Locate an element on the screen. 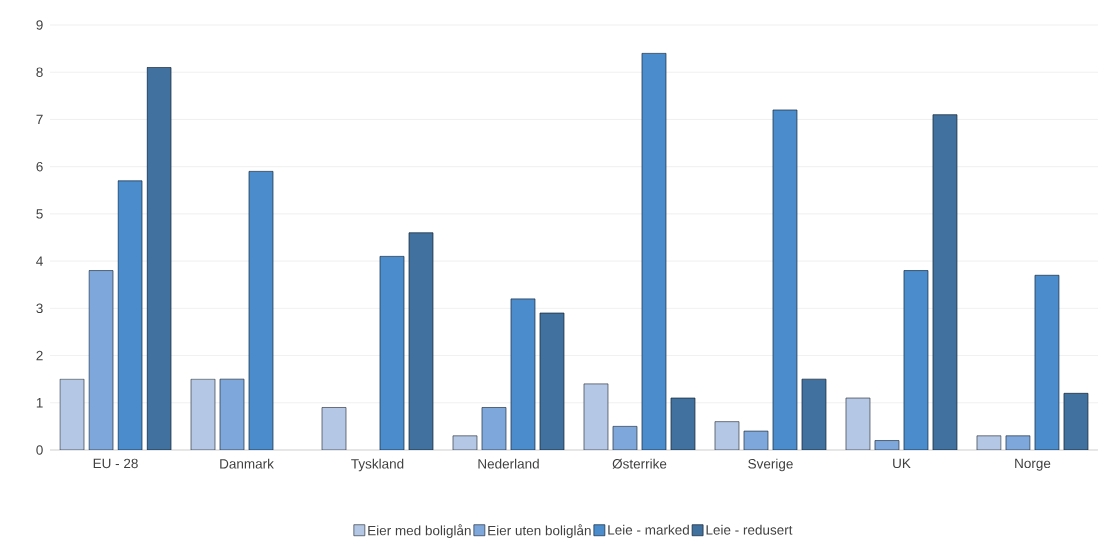 This screenshot has width=1100, height=545. x-tick-label: Danmark is located at coordinates (247, 463).